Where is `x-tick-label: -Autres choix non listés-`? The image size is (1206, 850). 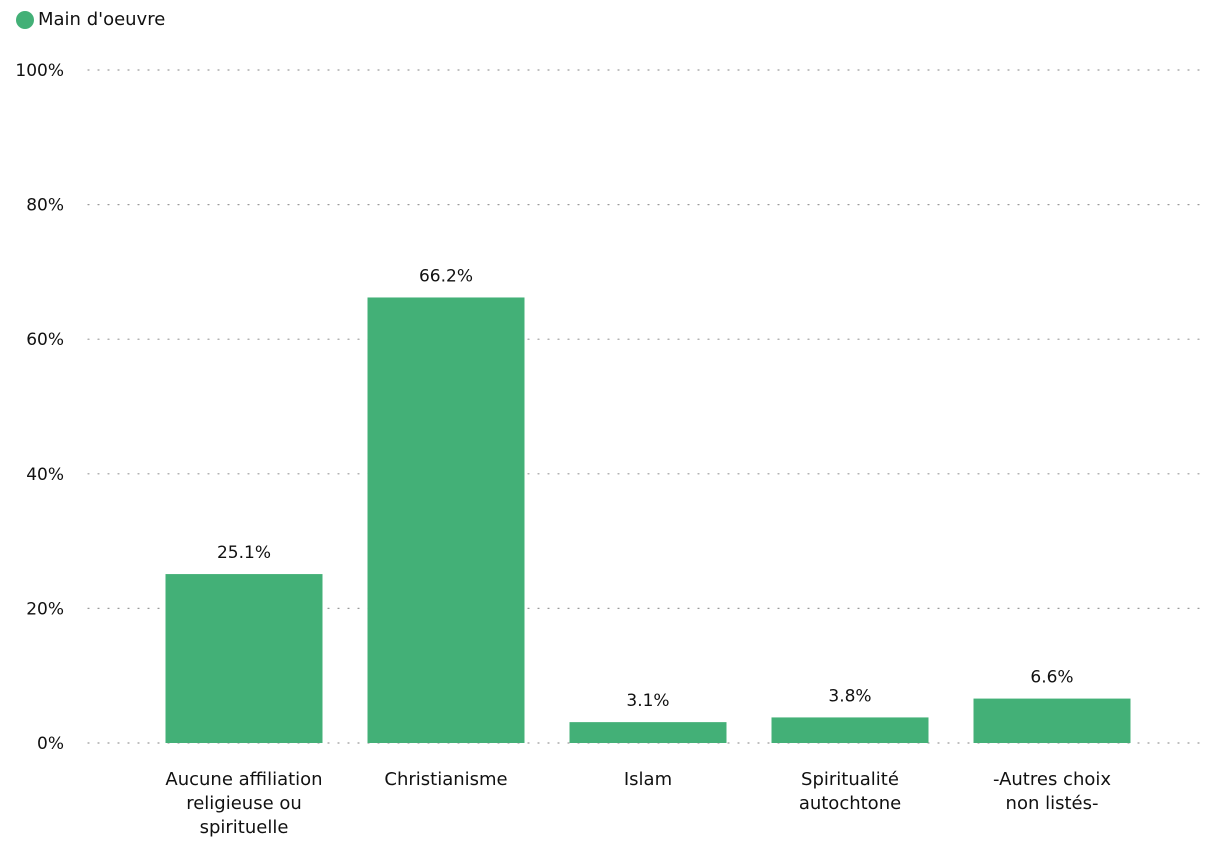 x-tick-label: -Autres choix non listés- is located at coordinates (1052, 791).